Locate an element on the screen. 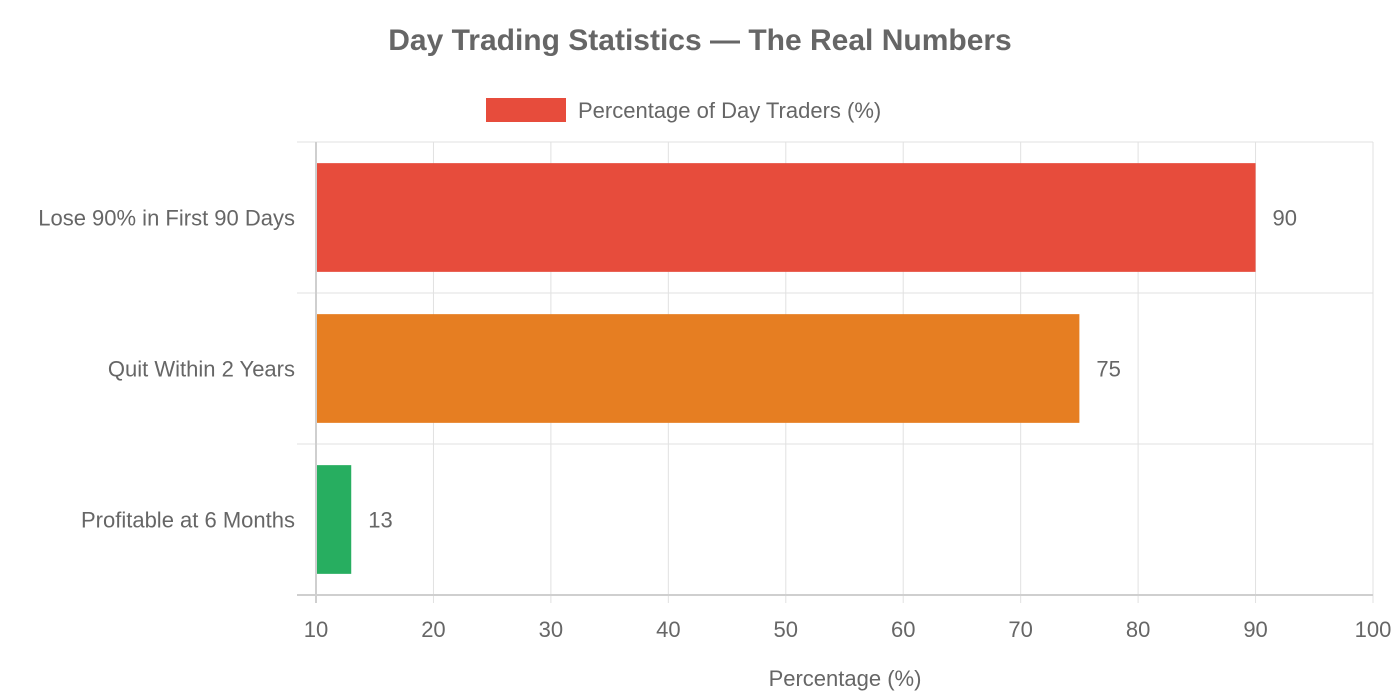  category-label: Profitable at 6 Months is located at coordinates (188, 520).